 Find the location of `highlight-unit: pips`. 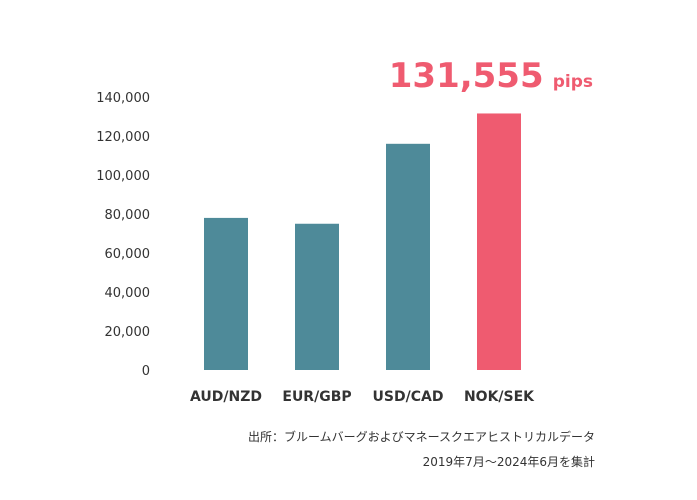

highlight-unit: pips is located at coordinates (573, 82).